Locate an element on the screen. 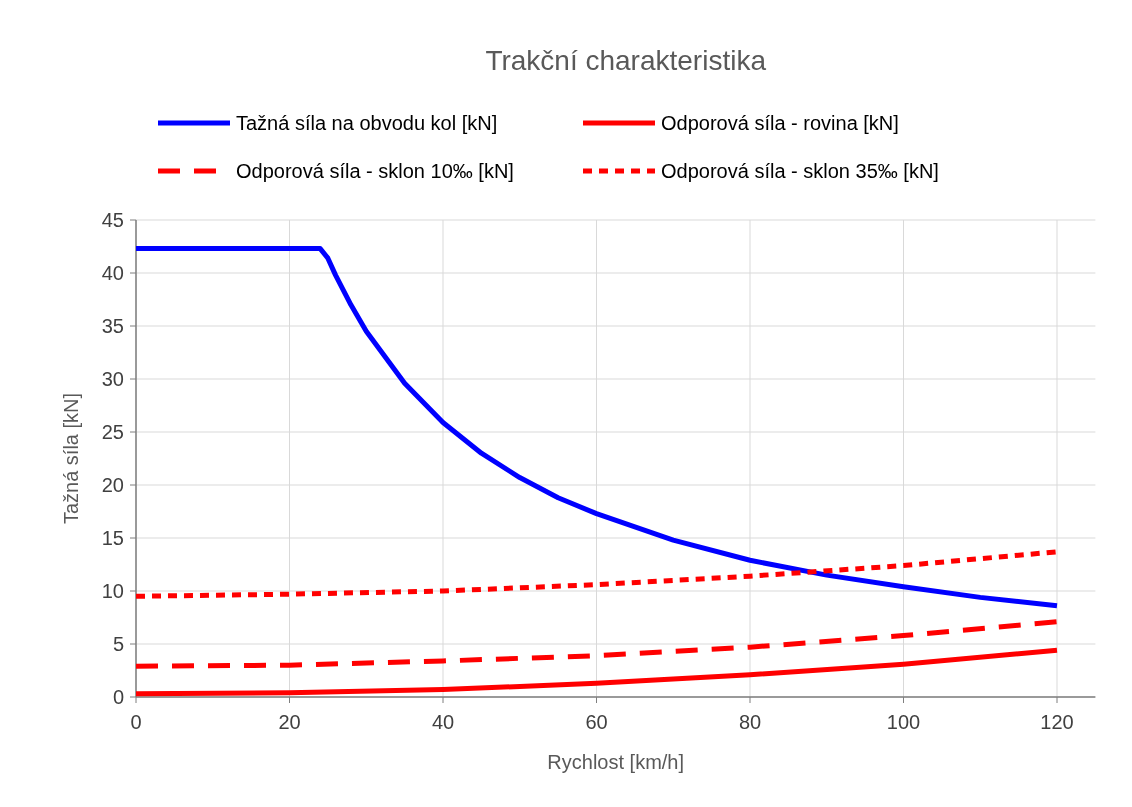 The height and width of the screenshot is (807, 1132). y-tick-label: 10 is located at coordinates (112, 591).